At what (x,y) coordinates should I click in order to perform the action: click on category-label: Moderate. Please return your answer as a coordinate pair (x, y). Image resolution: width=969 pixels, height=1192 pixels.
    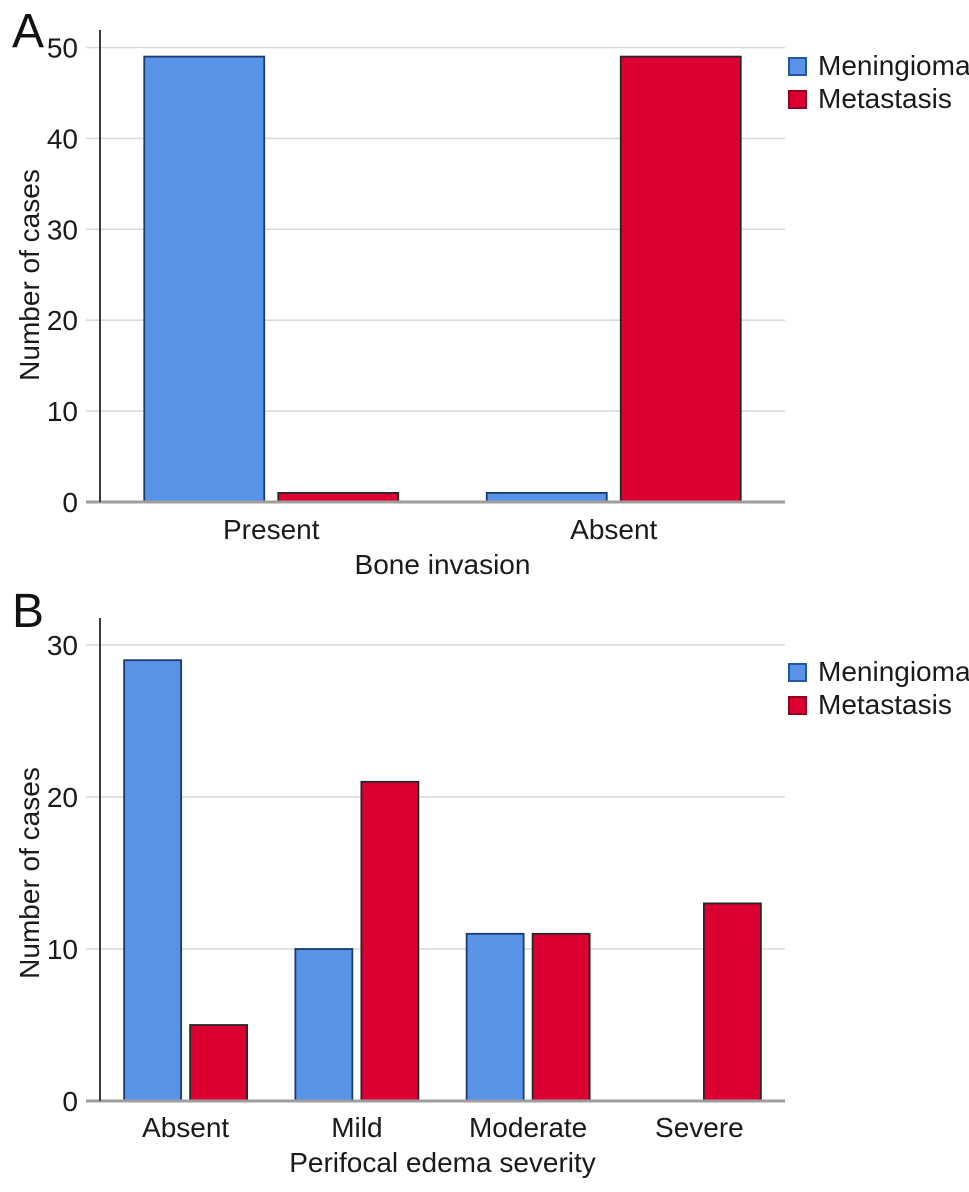
    Looking at the image, I should click on (528, 1127).